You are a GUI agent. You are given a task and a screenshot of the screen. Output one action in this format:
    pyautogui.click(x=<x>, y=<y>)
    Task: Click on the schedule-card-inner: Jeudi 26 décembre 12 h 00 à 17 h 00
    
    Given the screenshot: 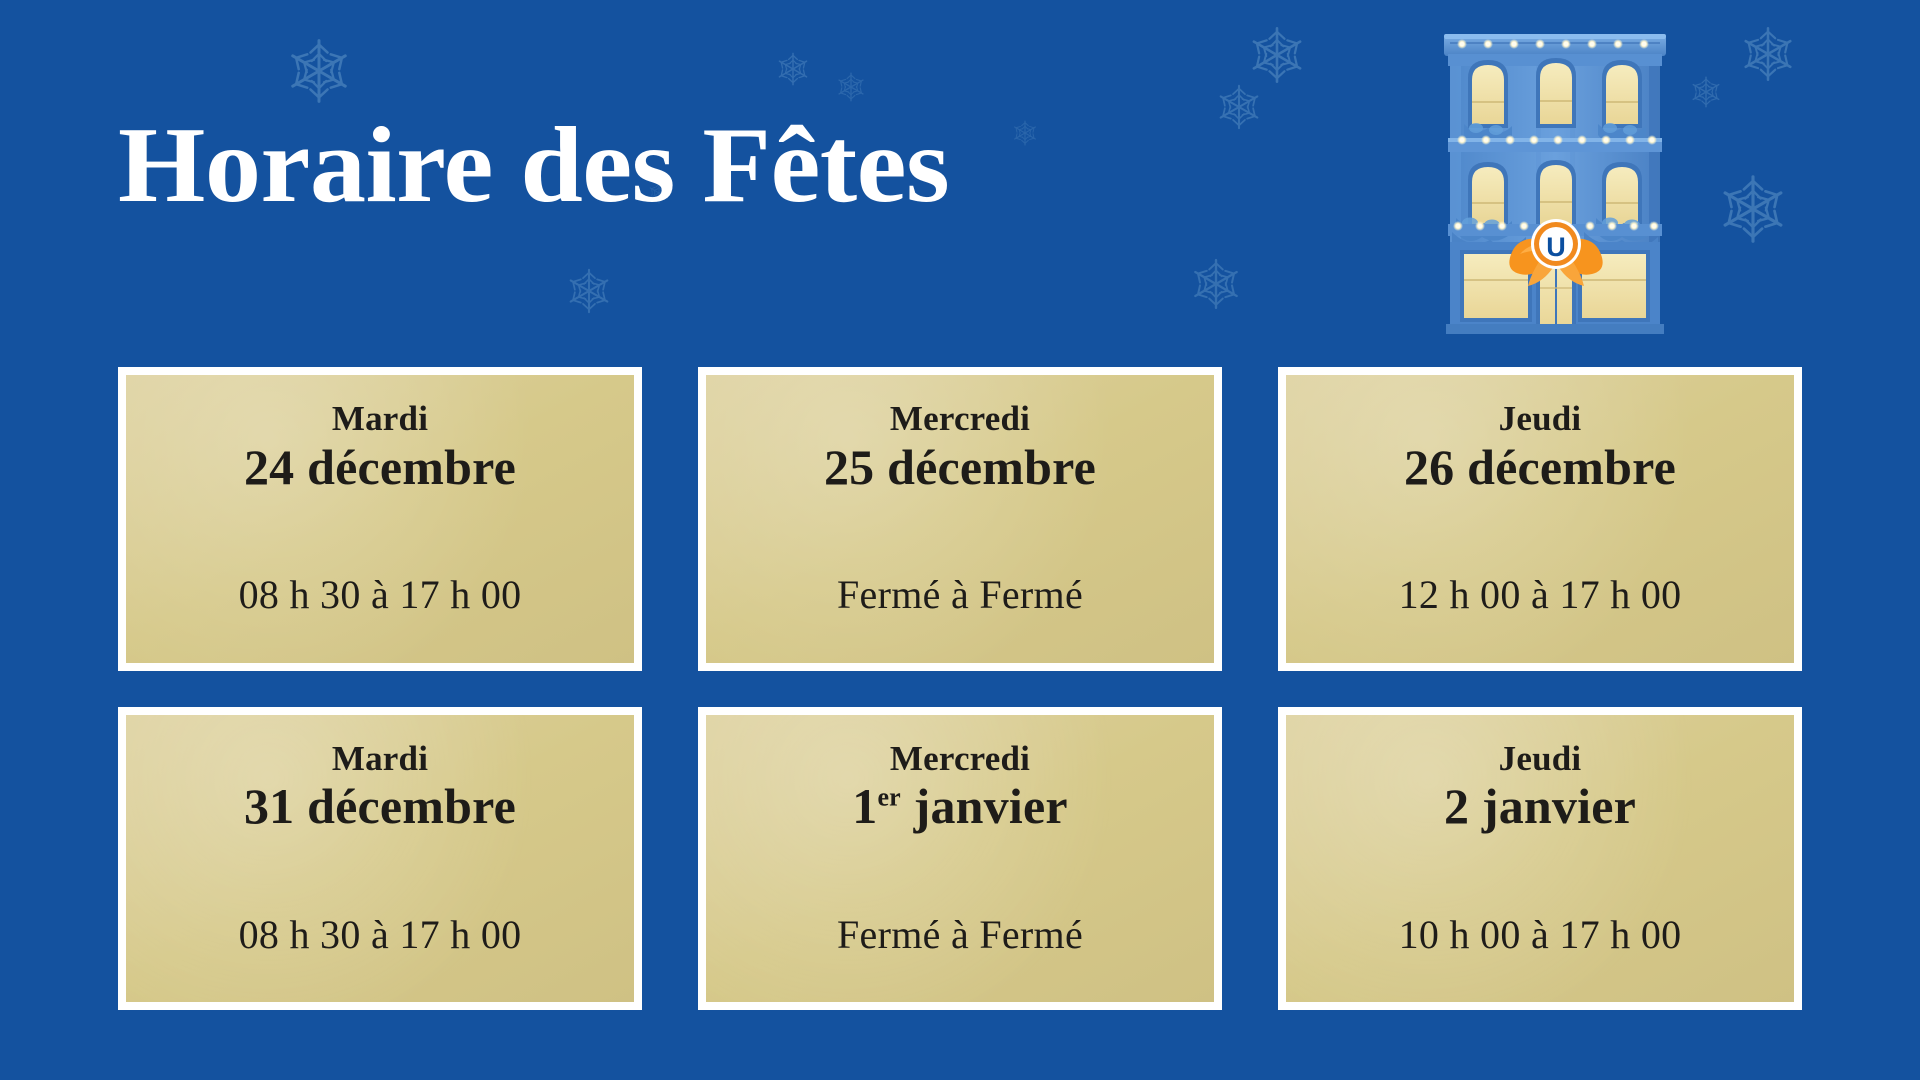 What is the action you would take?
    pyautogui.click(x=1540, y=519)
    